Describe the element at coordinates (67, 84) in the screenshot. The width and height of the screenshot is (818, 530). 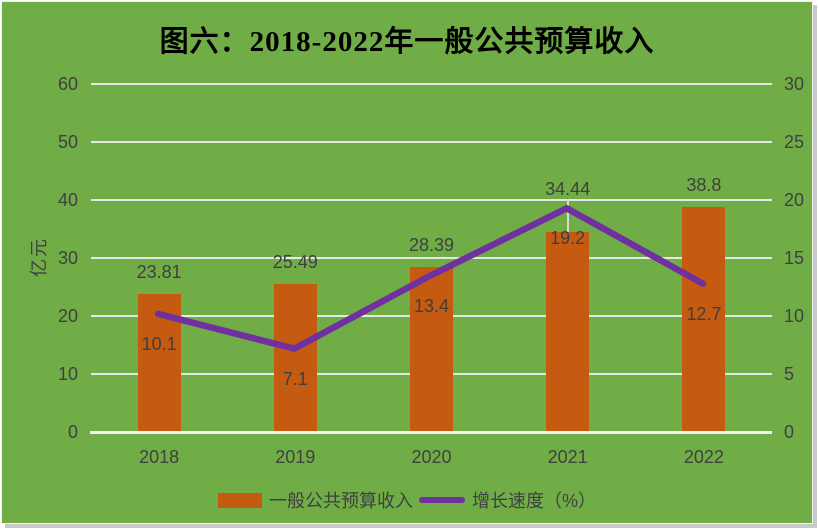
I see `left-axis-tick-label: 60` at that location.